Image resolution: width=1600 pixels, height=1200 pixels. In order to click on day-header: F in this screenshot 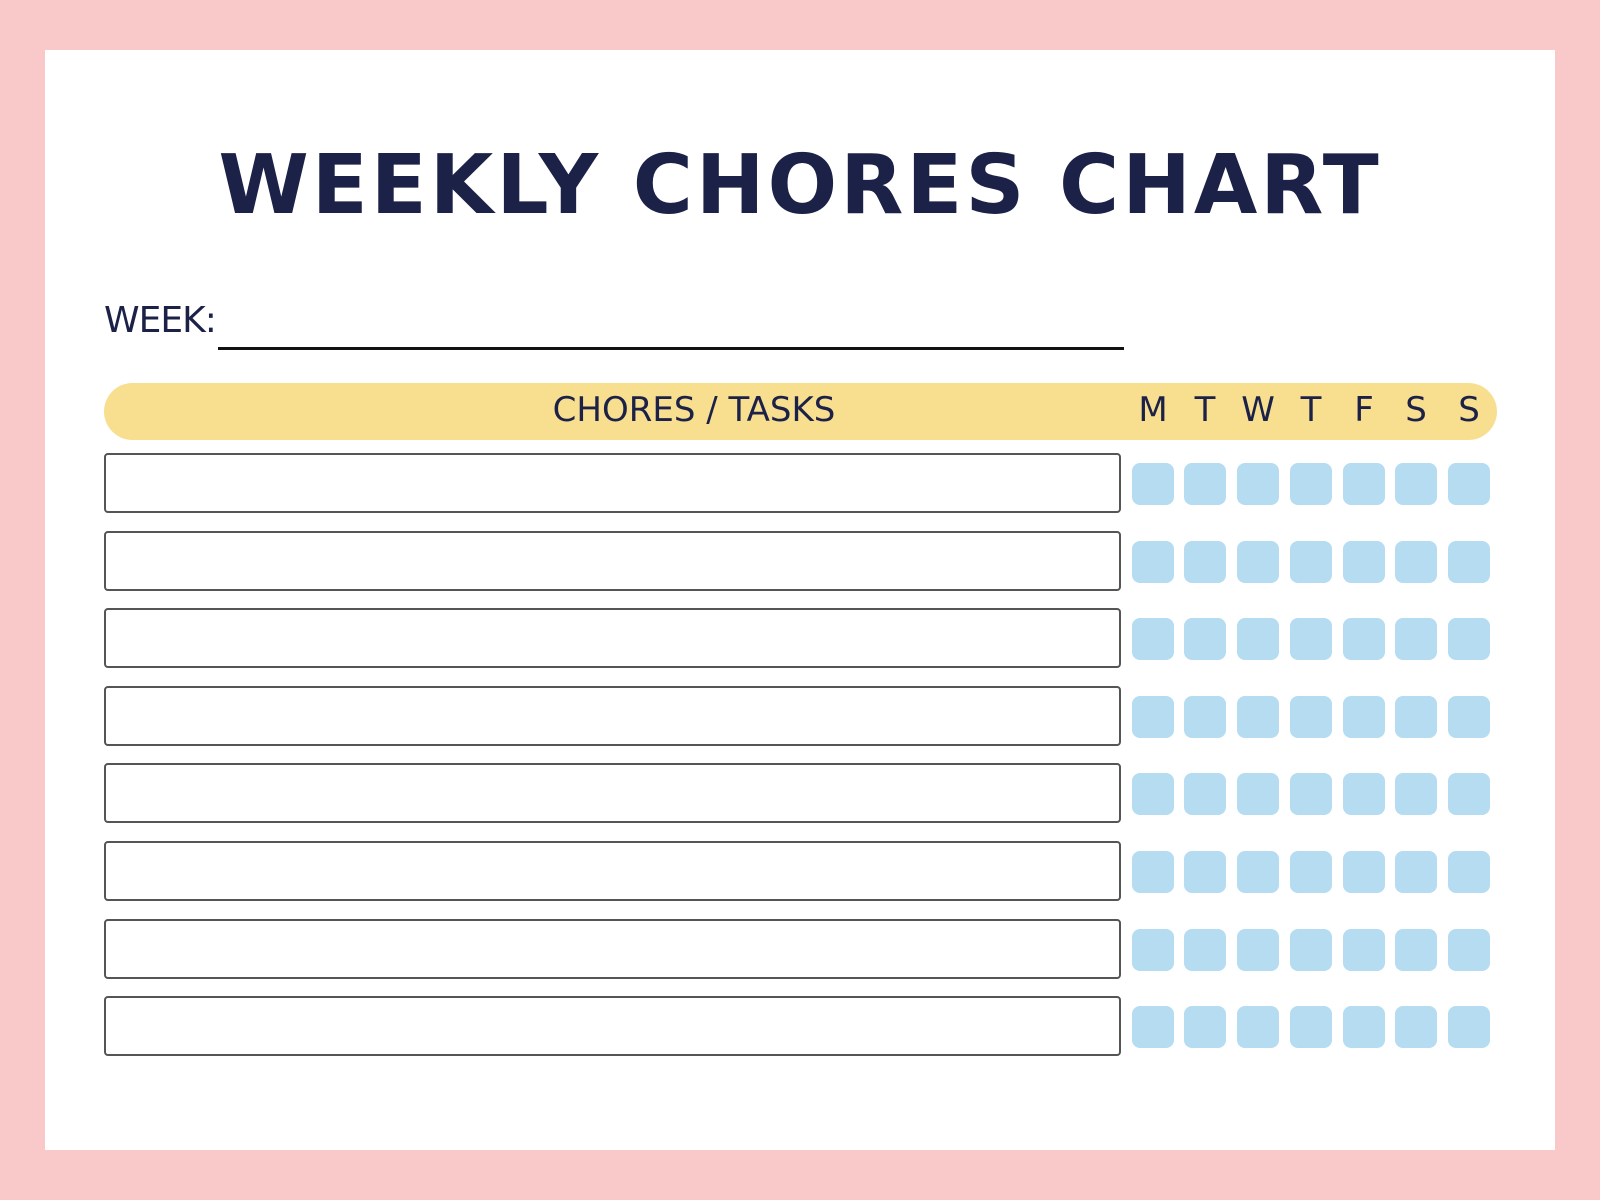, I will do `click(1364, 410)`.